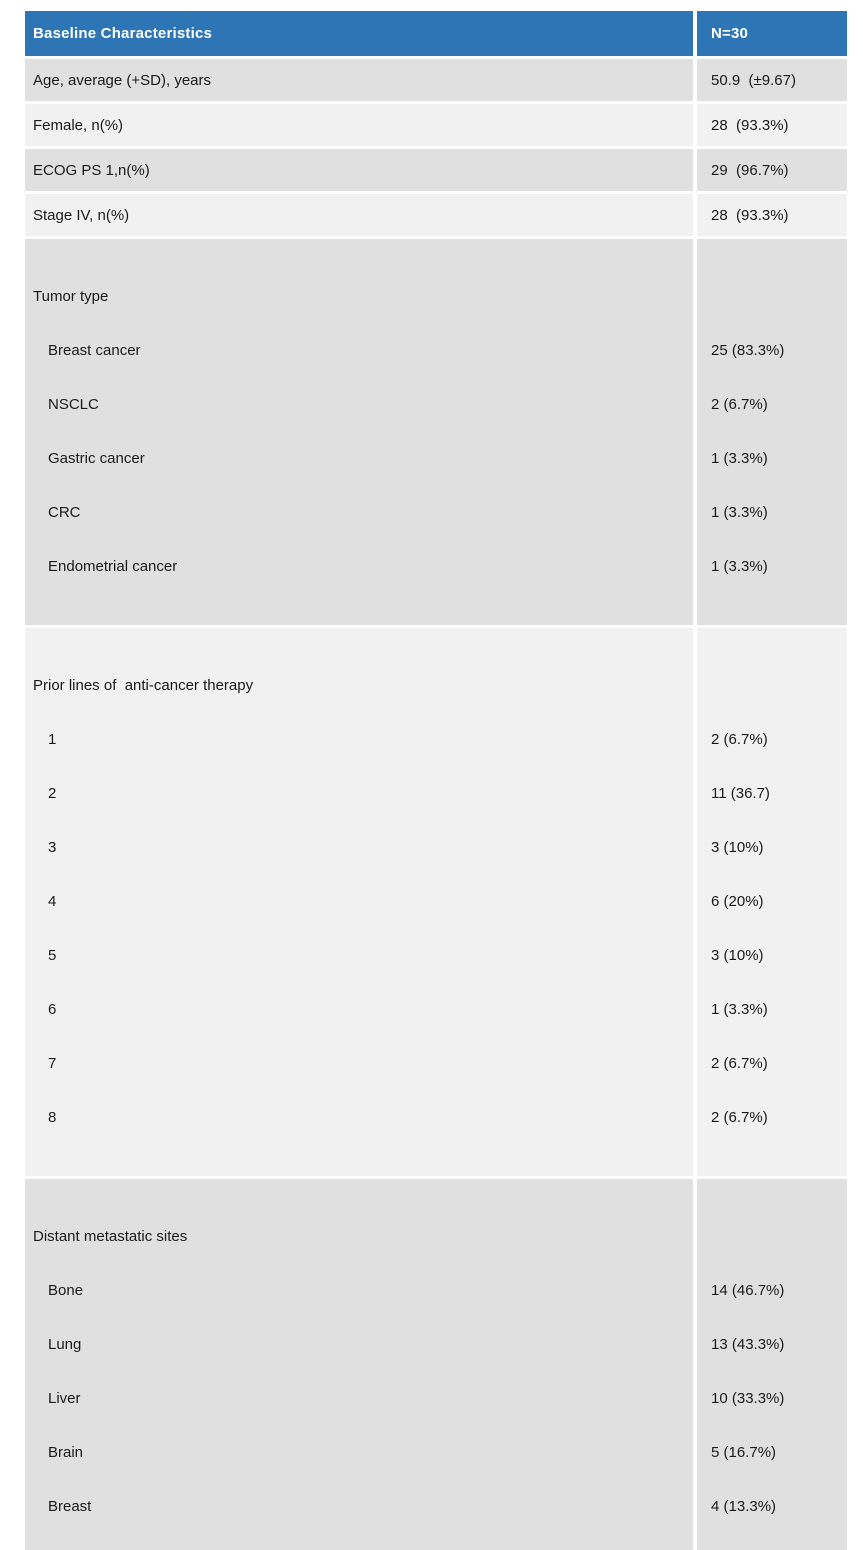 The height and width of the screenshot is (1550, 863). I want to click on group-item-value: 14 (46.7%), so click(748, 1290).